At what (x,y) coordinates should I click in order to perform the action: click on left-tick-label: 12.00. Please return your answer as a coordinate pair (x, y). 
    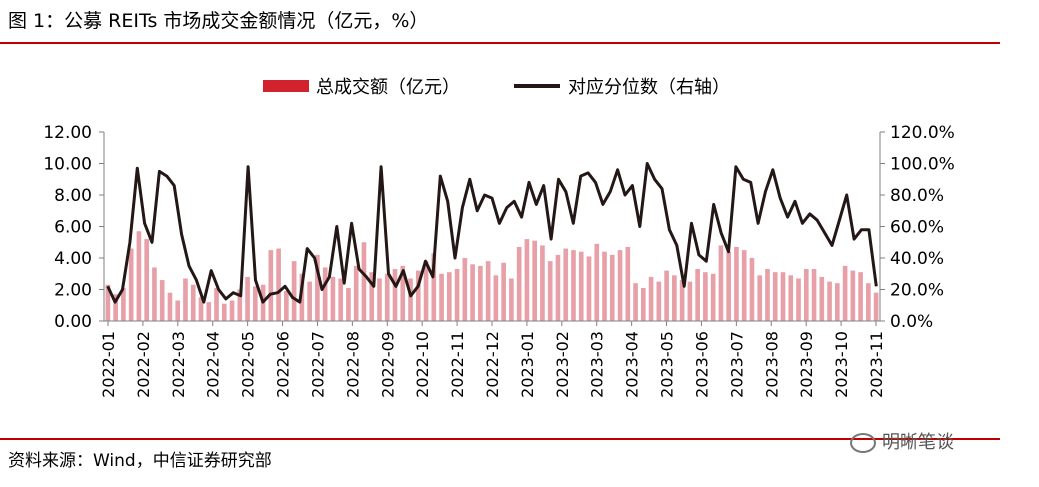
    Looking at the image, I should click on (67, 133).